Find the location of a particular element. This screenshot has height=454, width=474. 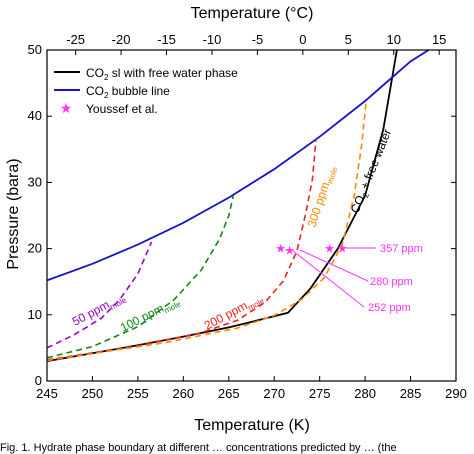

y-axis-label: Pressure (bara) is located at coordinates (13, 213).